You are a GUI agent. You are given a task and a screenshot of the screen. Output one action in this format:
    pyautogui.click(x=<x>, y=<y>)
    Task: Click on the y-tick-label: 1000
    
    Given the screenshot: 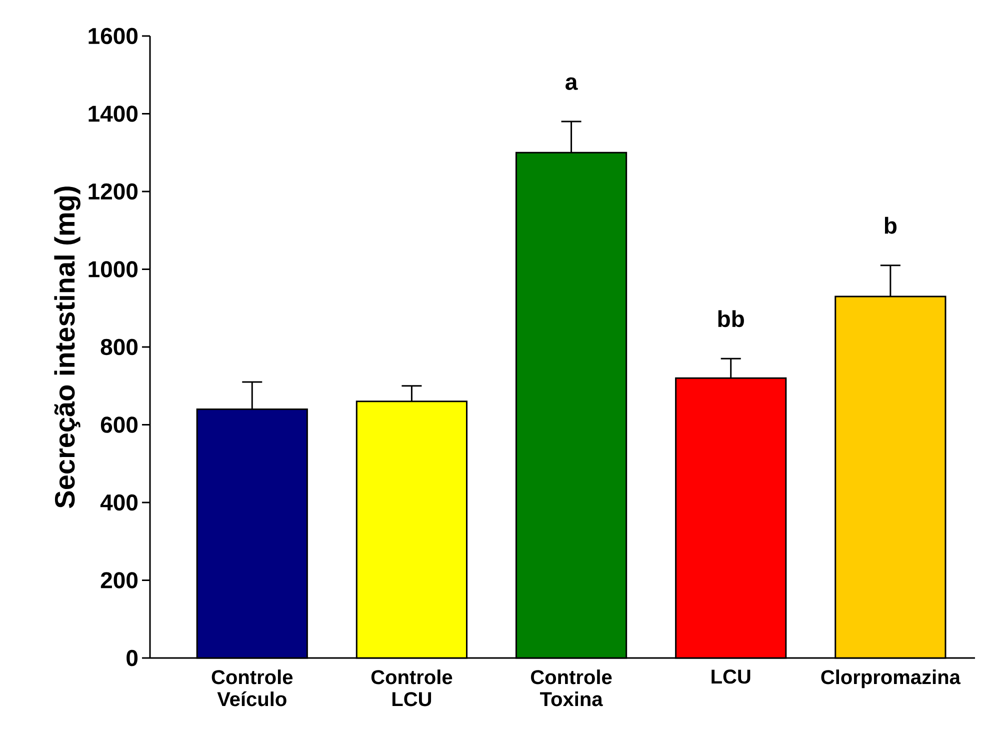 What is the action you would take?
    pyautogui.click(x=113, y=269)
    